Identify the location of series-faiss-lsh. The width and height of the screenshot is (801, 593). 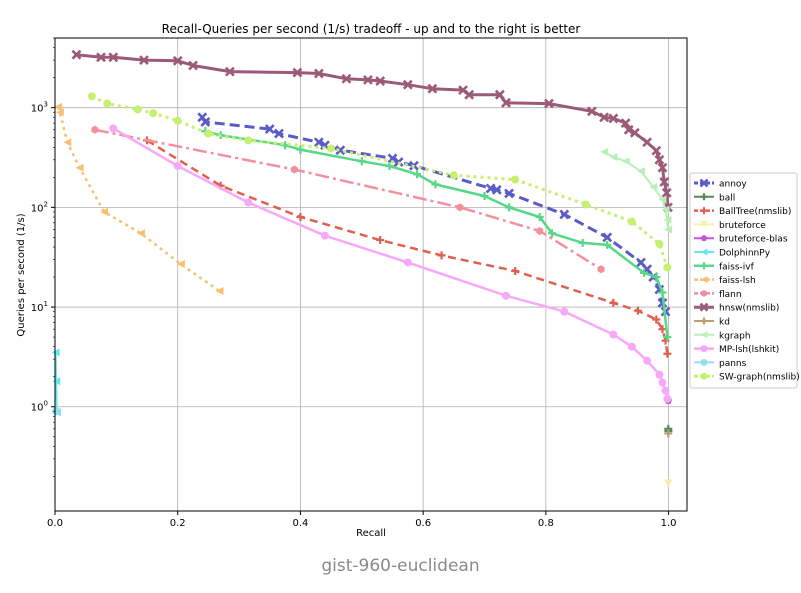
(139, 198).